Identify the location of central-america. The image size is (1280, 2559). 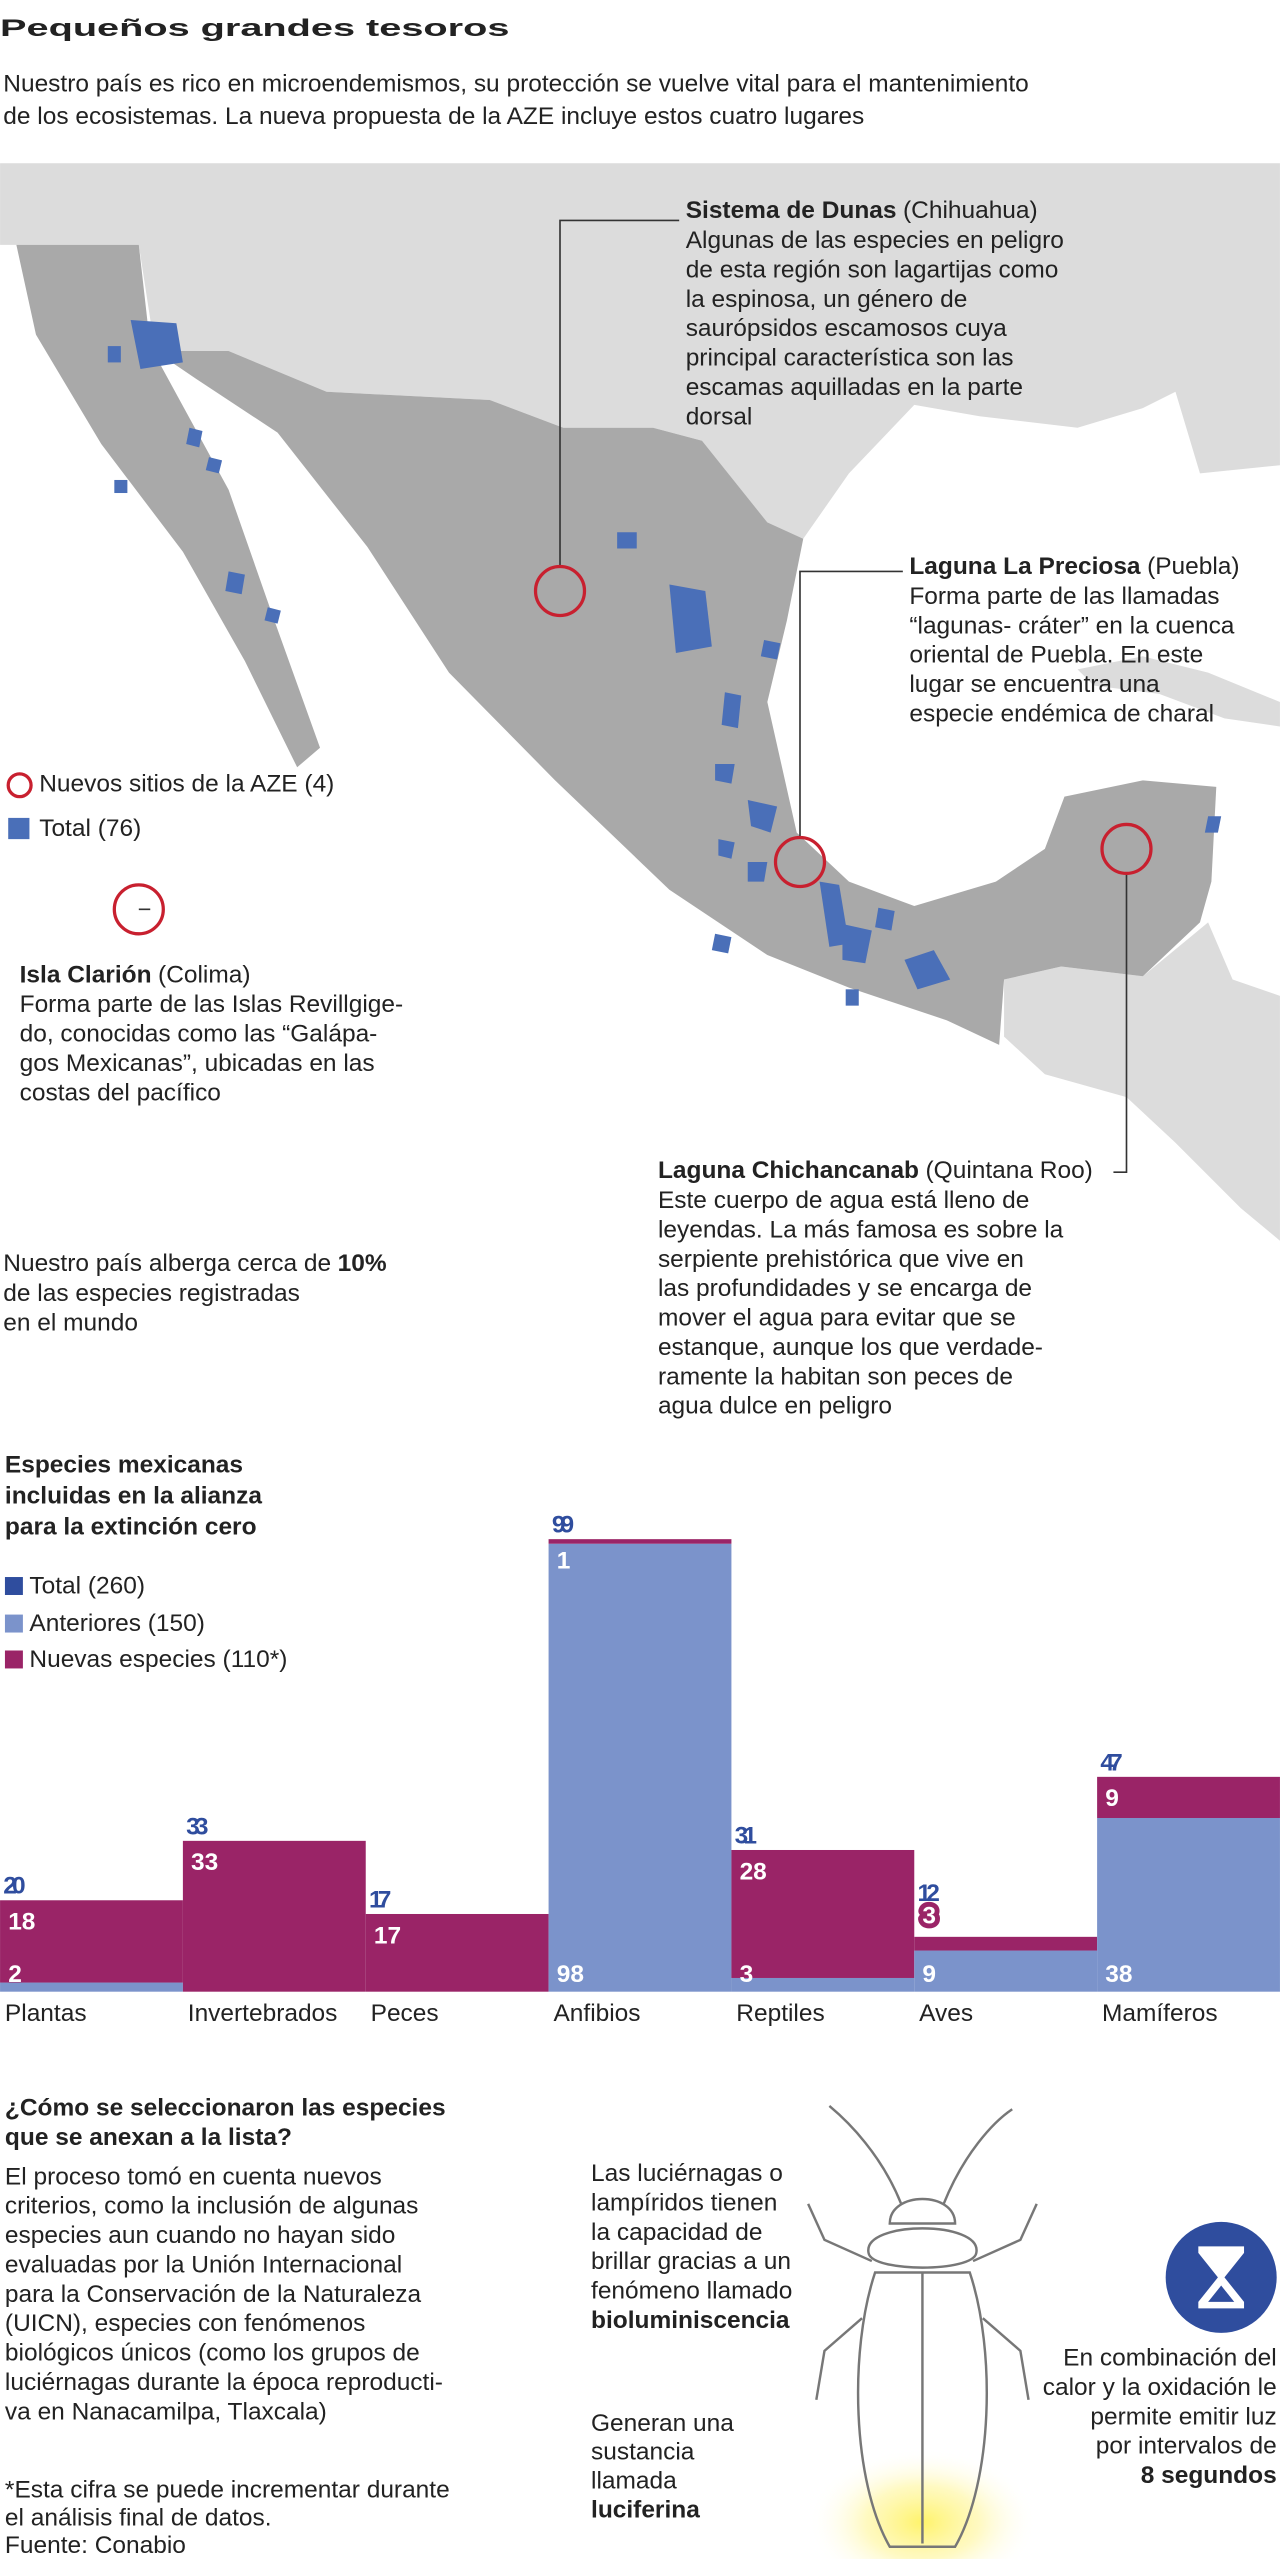
(1142, 1081).